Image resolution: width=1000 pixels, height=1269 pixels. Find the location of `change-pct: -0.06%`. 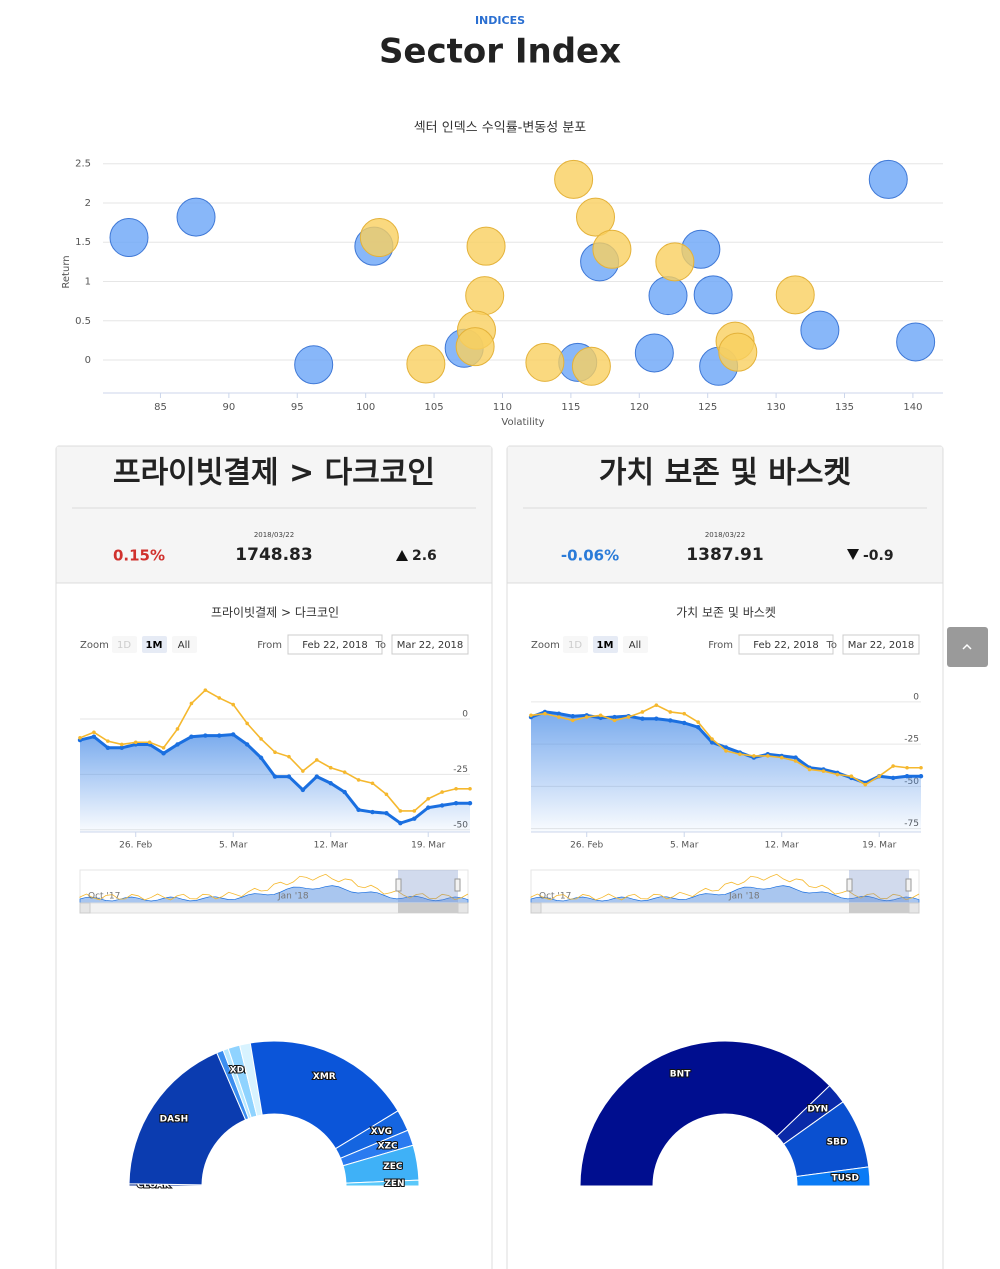

change-pct: -0.06% is located at coordinates (590, 556).